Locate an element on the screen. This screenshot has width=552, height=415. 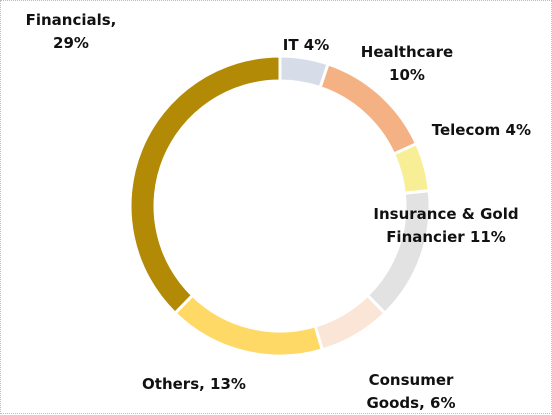
data-label: Financials, 29% is located at coordinates (71, 31).